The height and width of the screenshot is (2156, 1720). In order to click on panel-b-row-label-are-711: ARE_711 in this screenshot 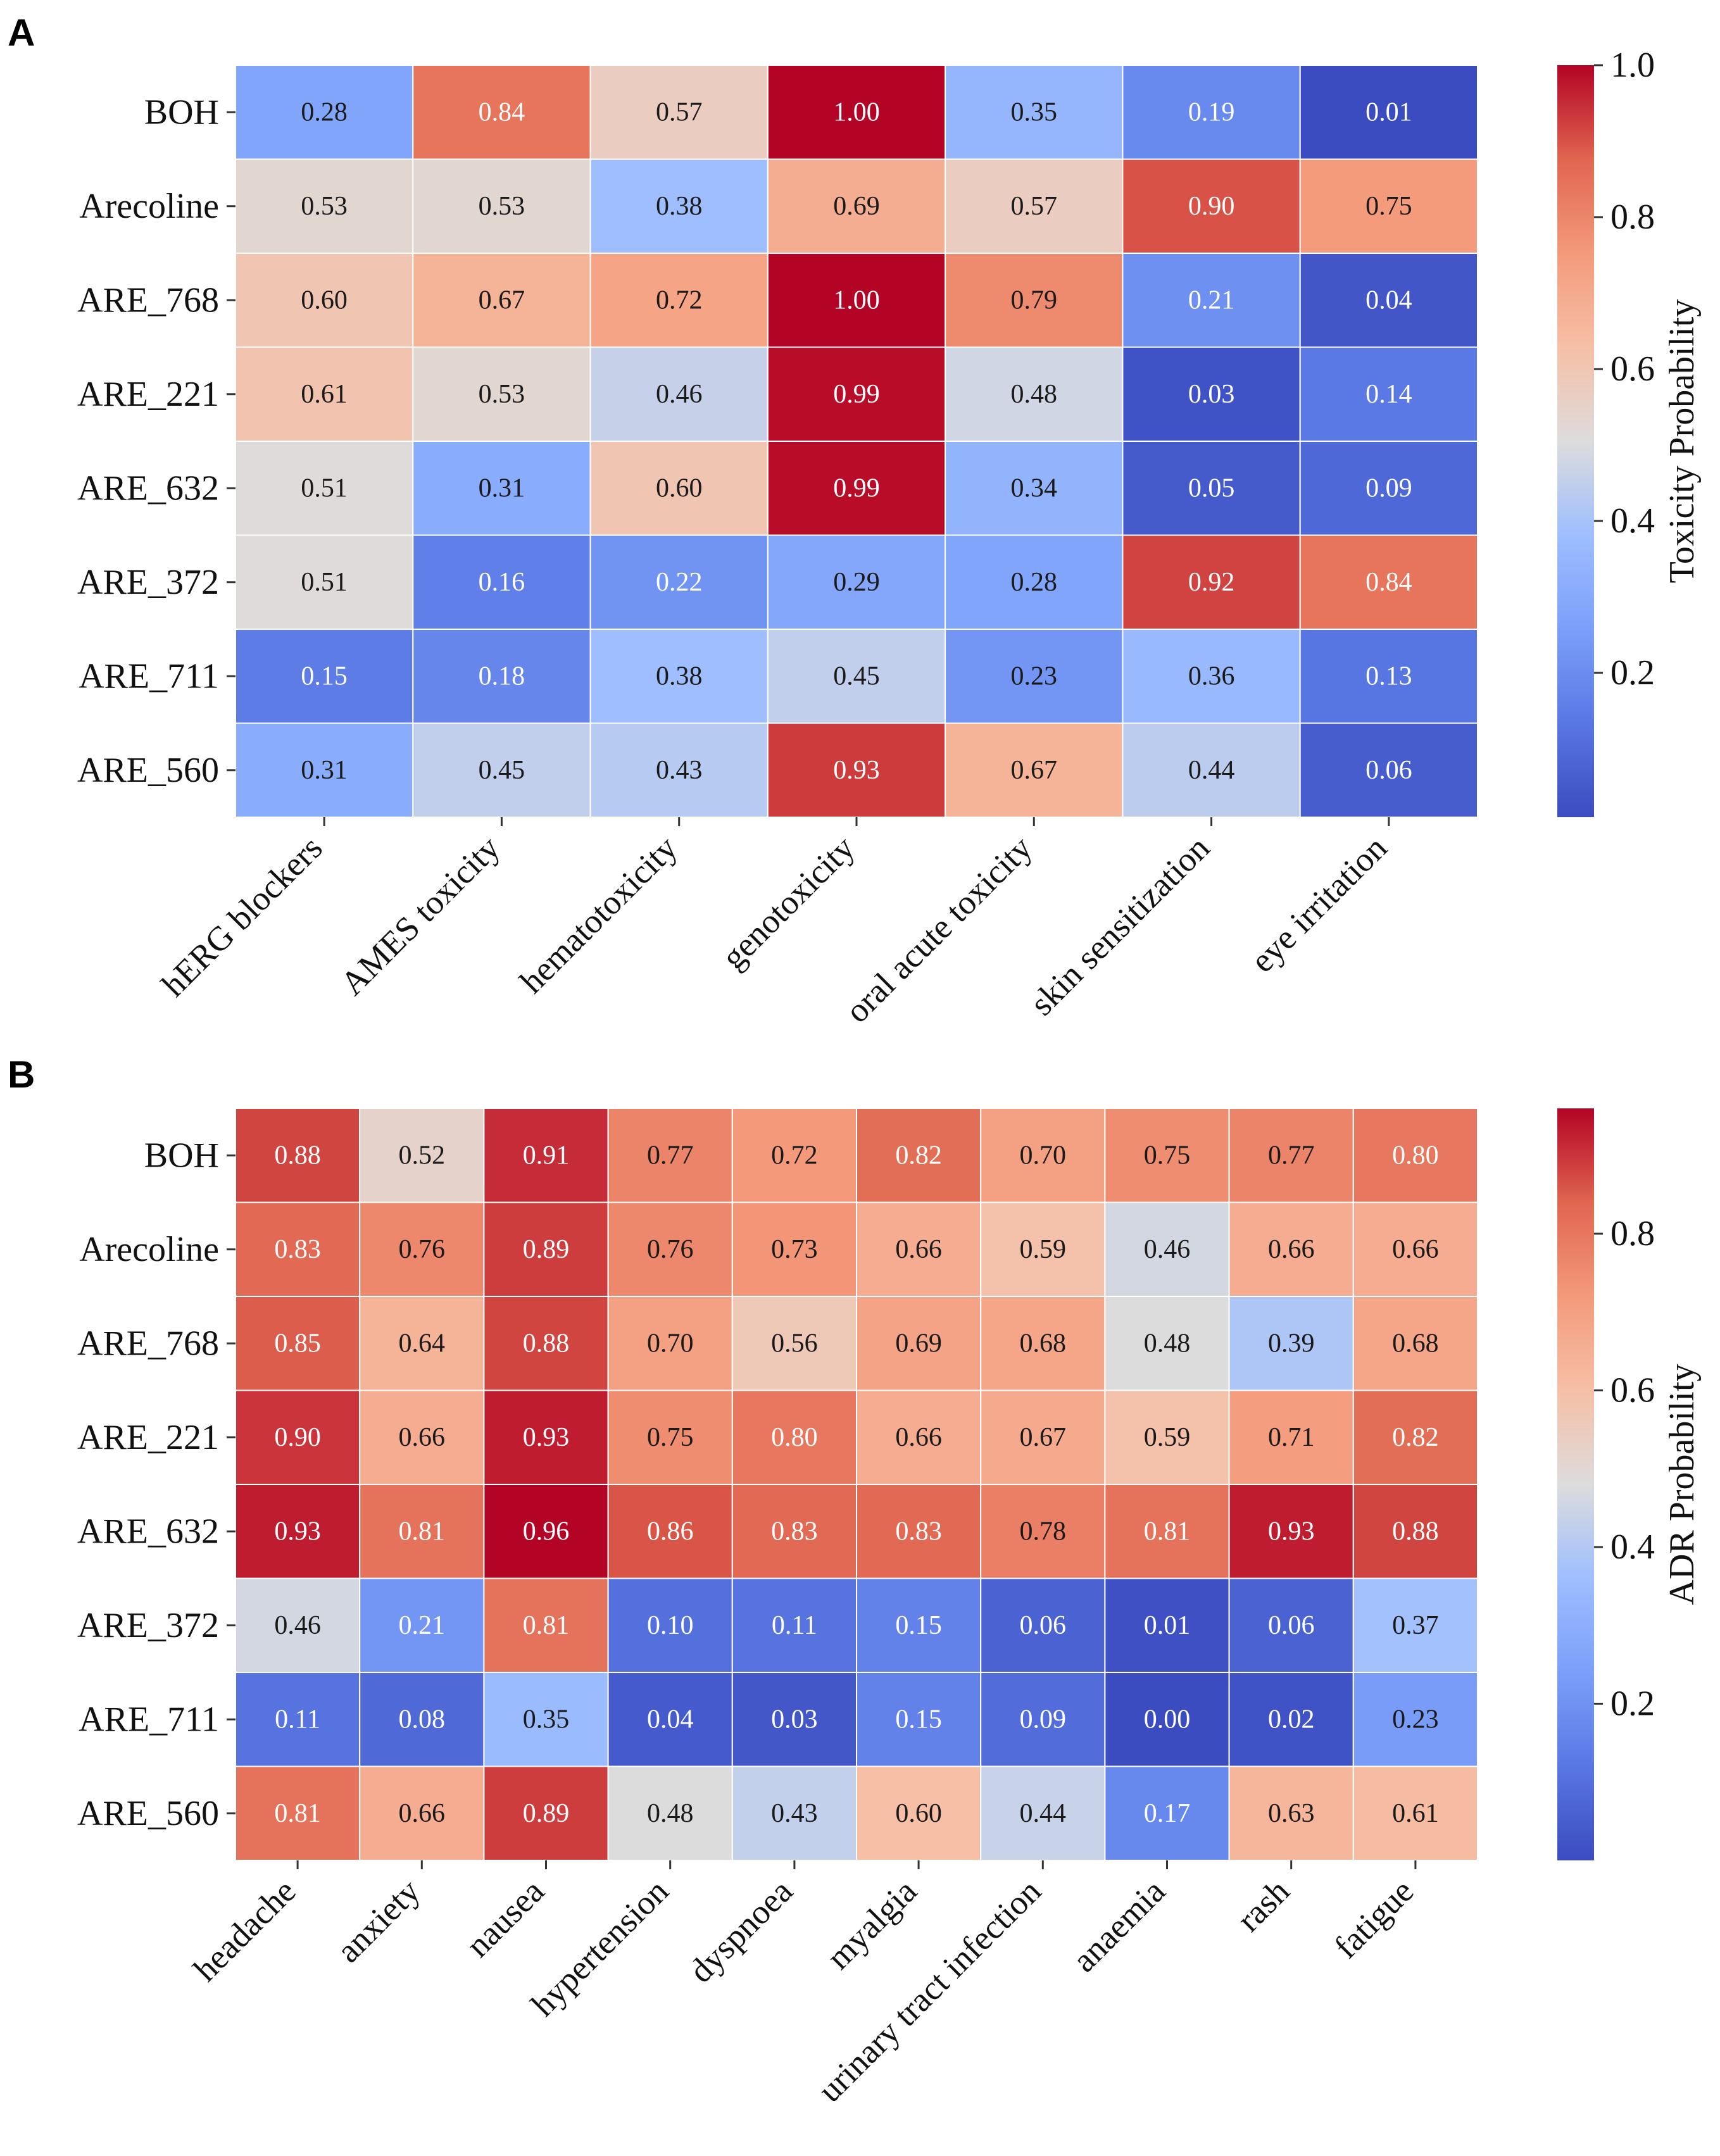, I will do `click(149, 1719)`.